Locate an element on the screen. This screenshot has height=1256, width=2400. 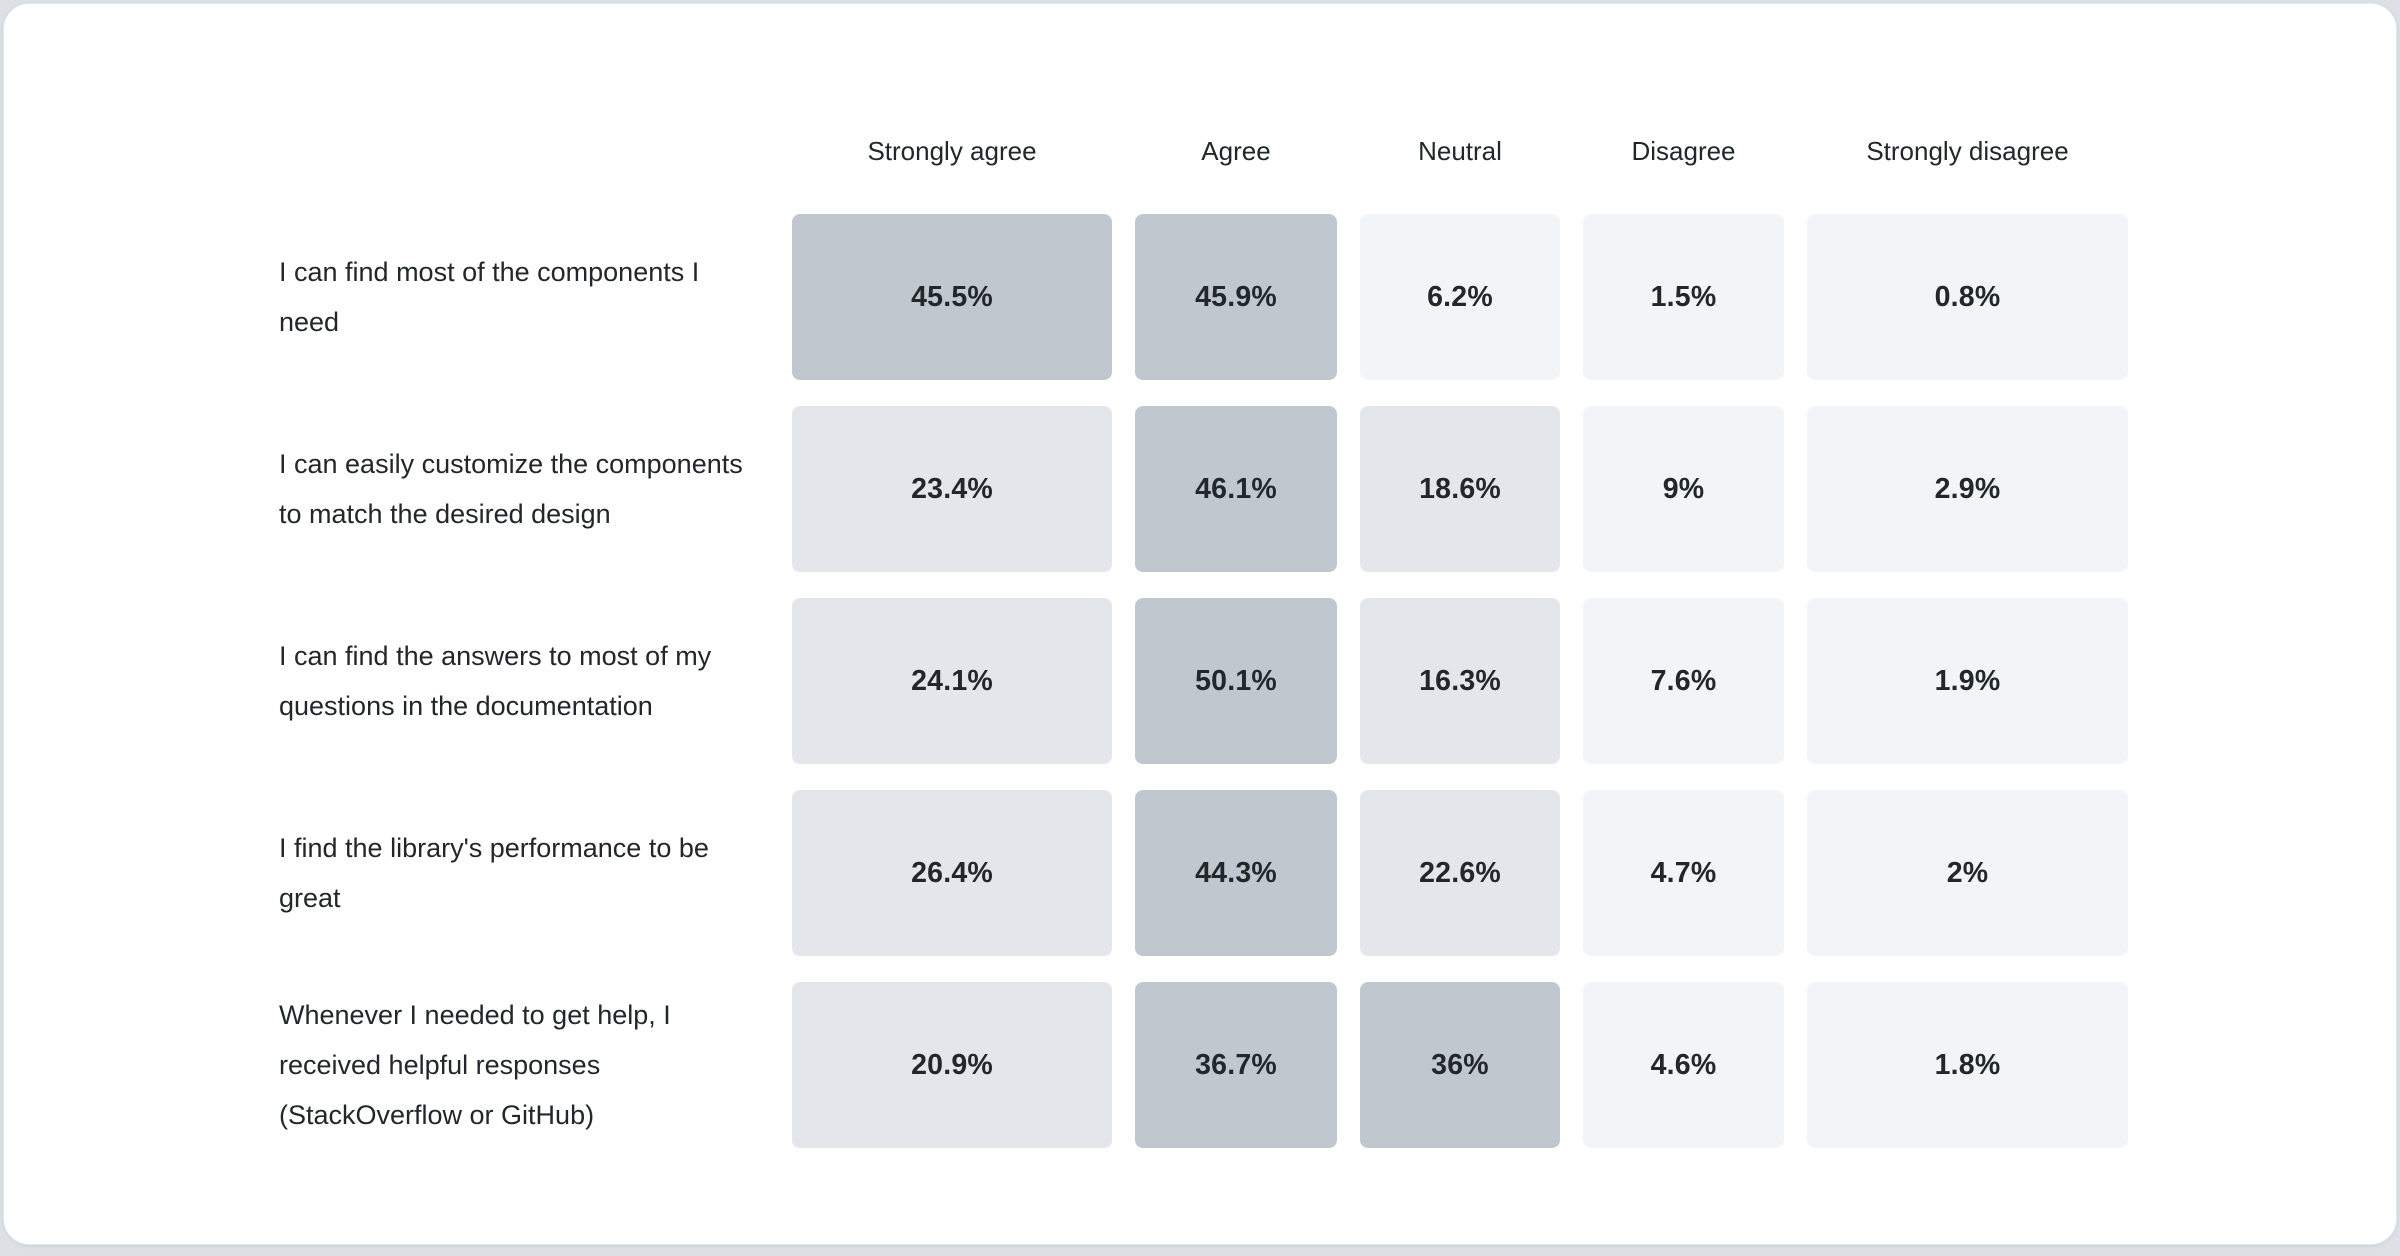
heat-cell: 23.4% is located at coordinates (952, 489).